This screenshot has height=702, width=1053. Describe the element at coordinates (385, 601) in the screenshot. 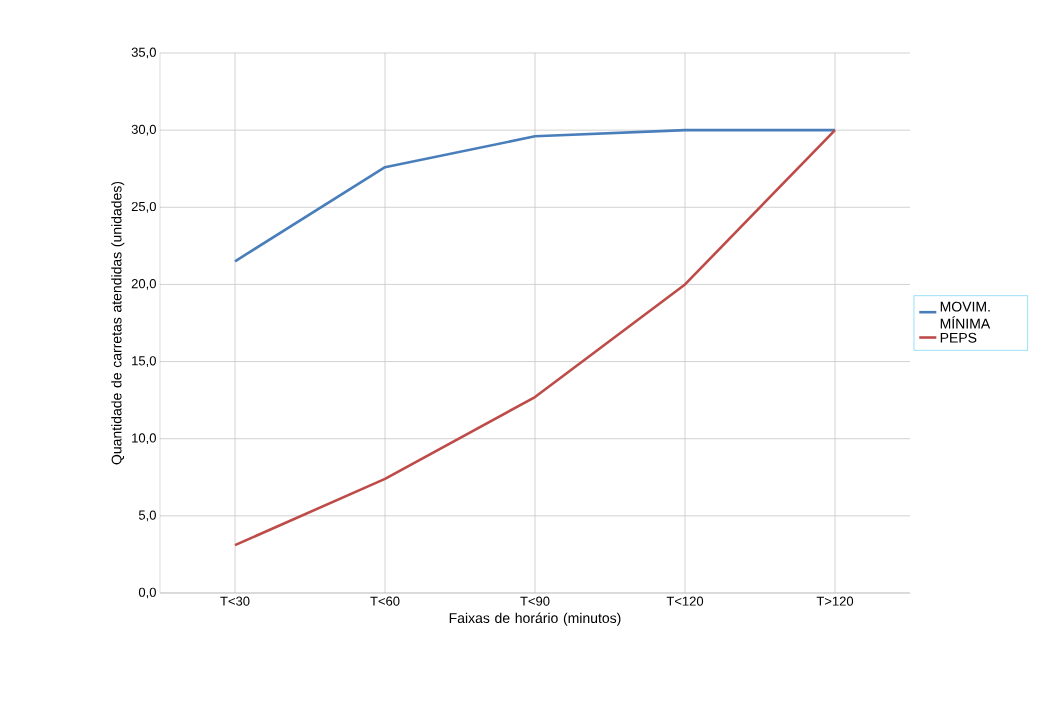

I see `x-tick-label: T<60` at that location.